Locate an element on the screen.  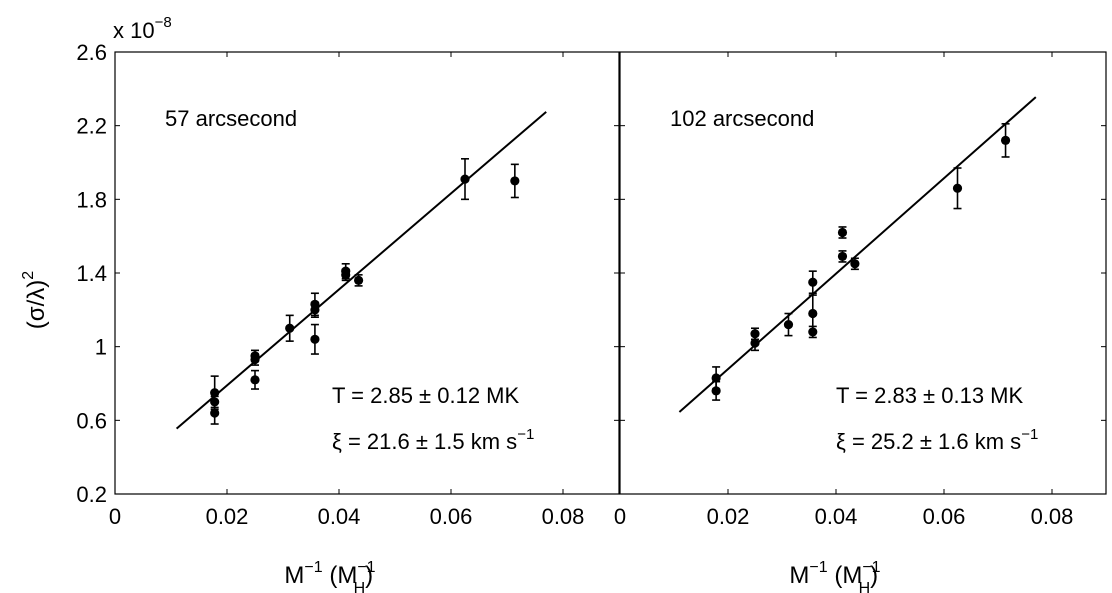
temperature-annotation-right: T = 2.83 ± 0.13 MK is located at coordinates (929, 395).